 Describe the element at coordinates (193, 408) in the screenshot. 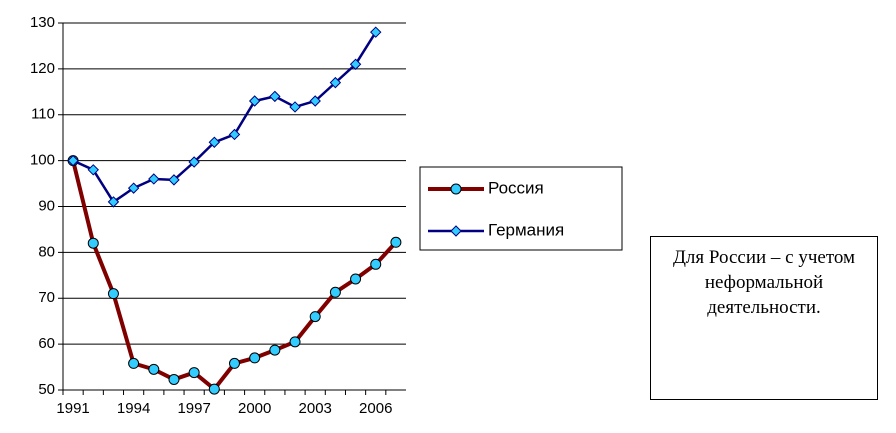

I see `x-tick-label: 1997` at that location.